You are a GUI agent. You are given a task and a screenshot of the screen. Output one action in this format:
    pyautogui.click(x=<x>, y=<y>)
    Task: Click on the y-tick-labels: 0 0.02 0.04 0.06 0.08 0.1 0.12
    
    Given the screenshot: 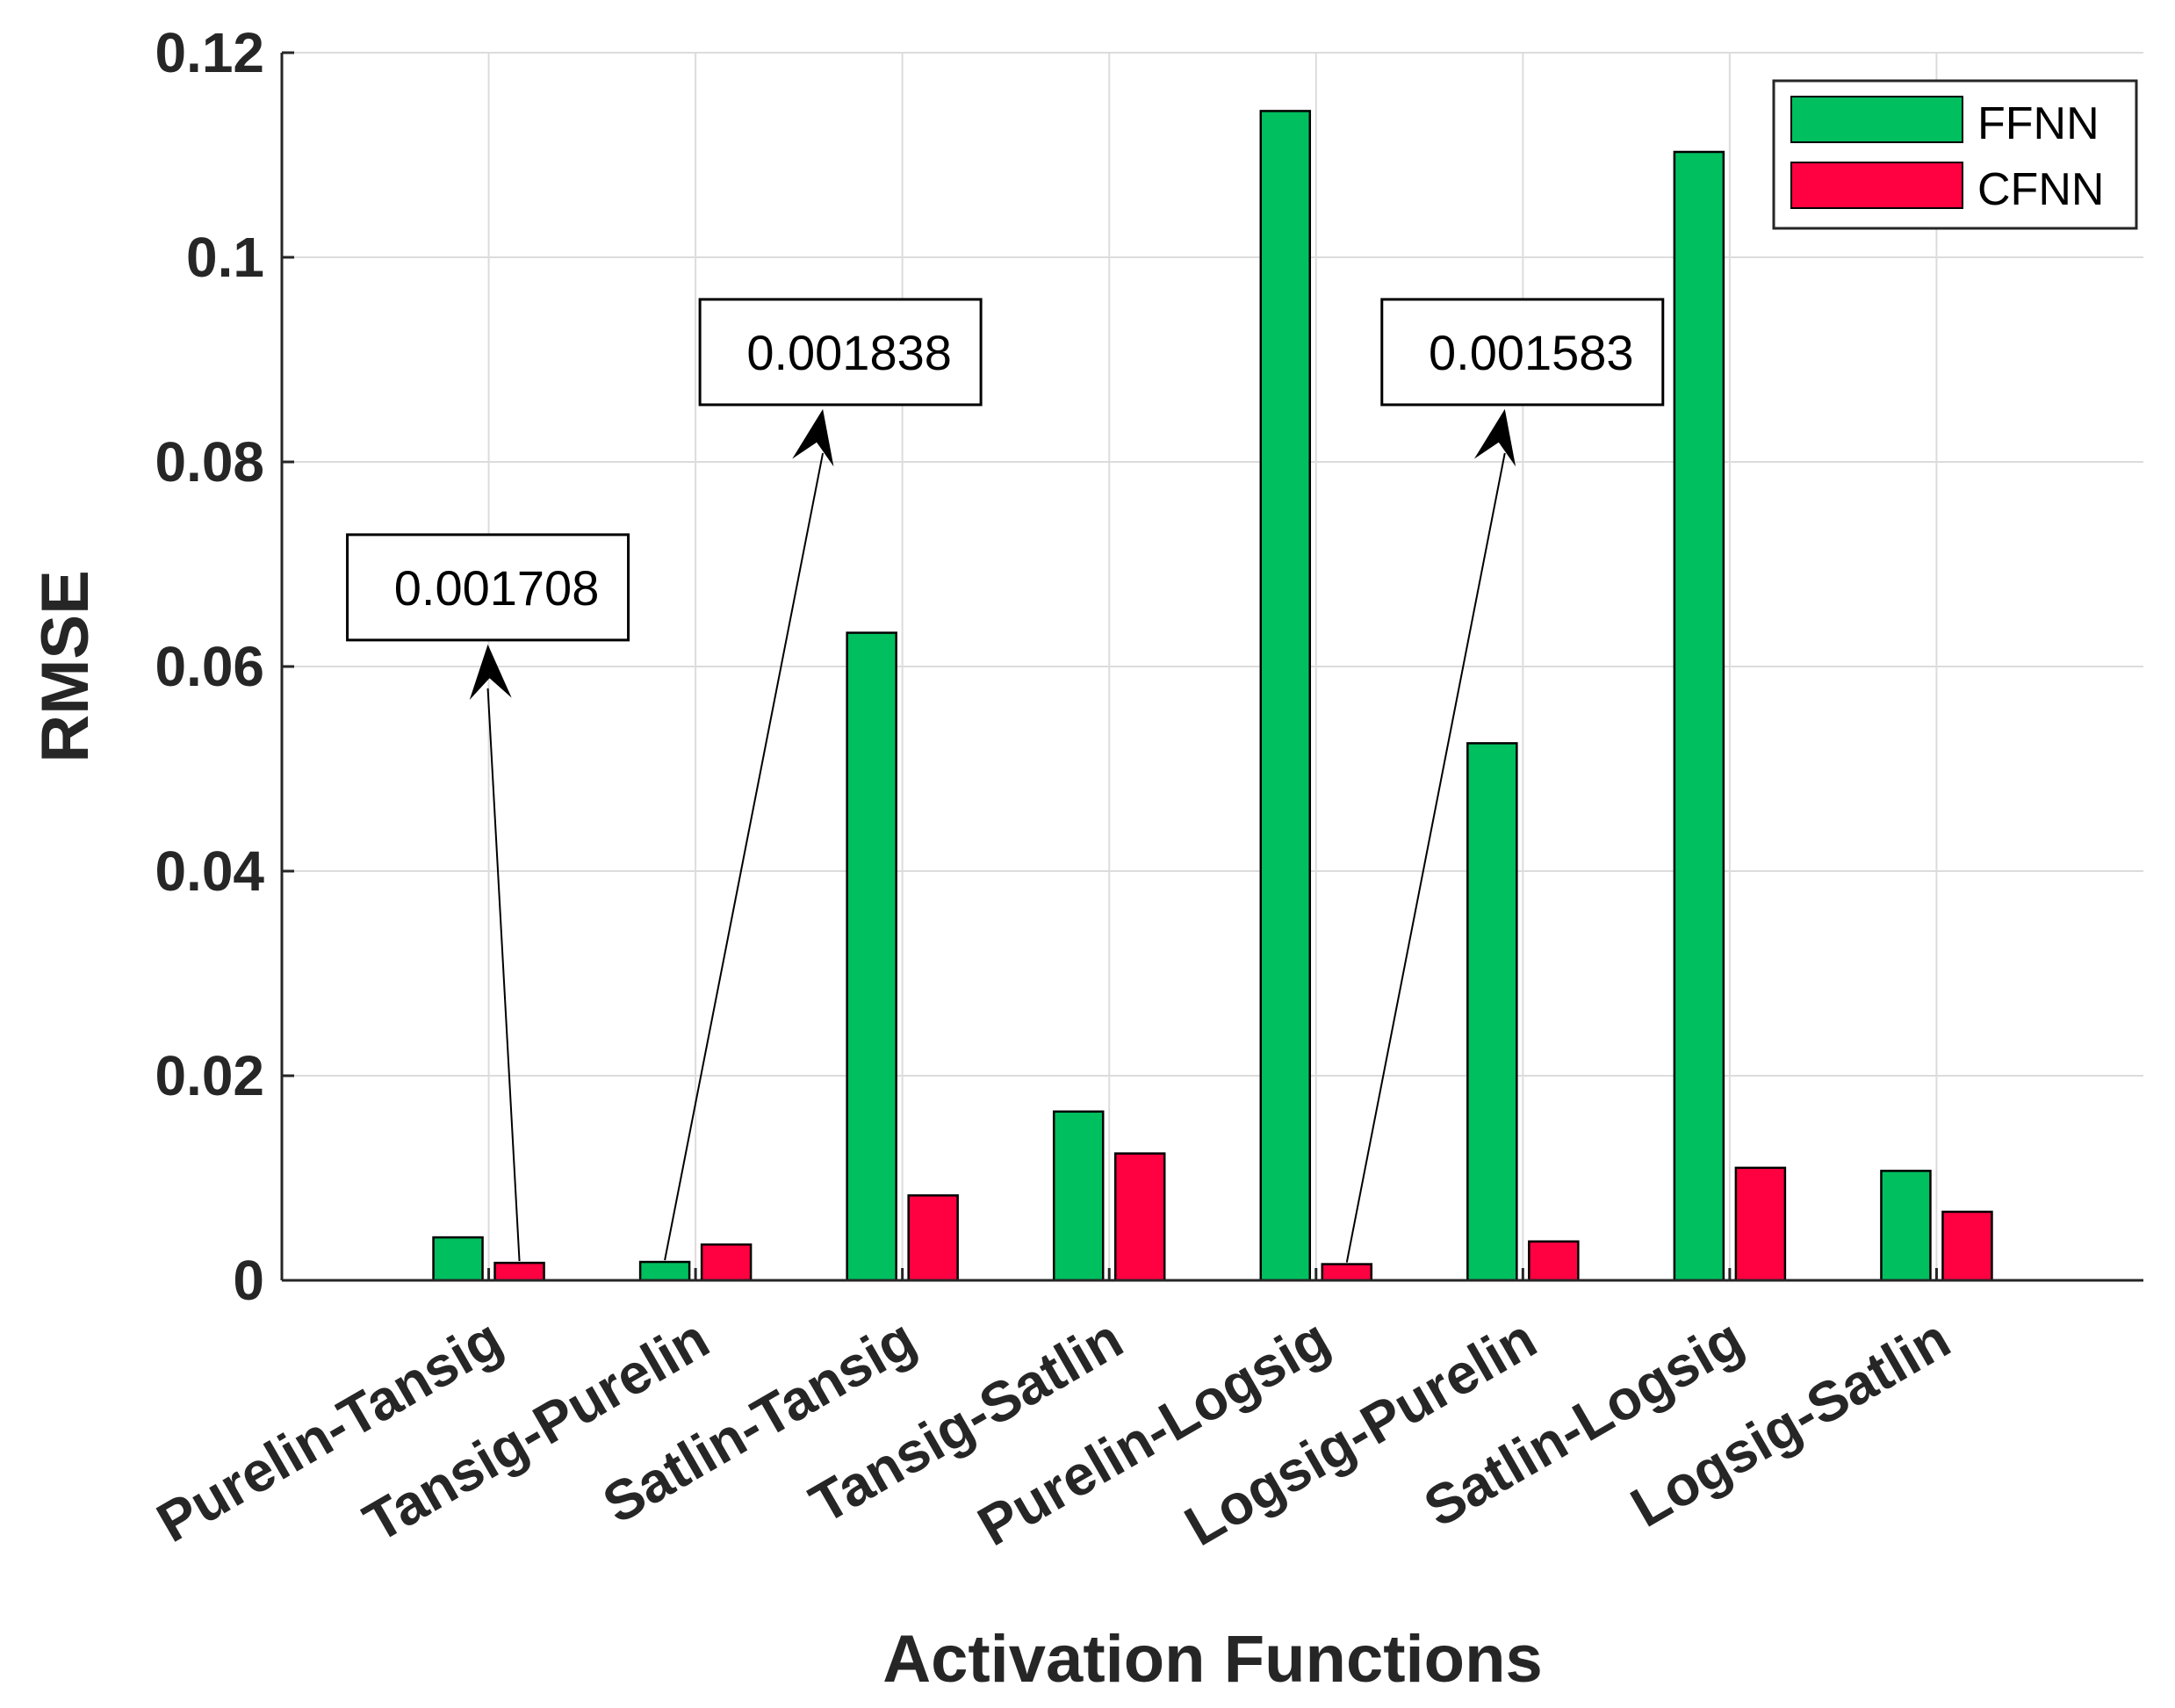 What is the action you would take?
    pyautogui.click(x=224, y=666)
    